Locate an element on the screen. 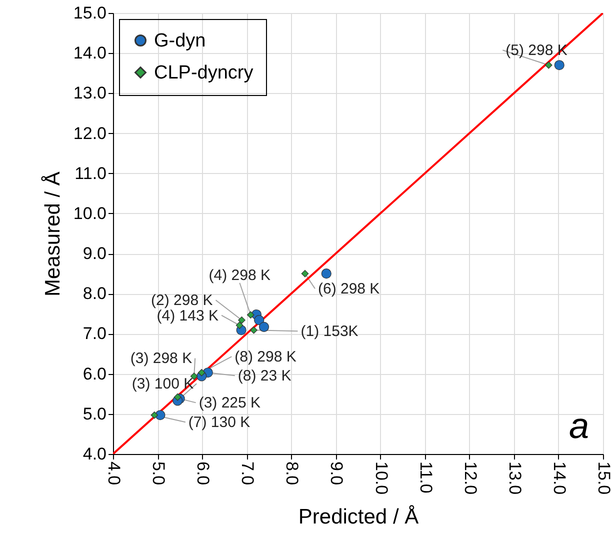 This screenshot has width=612, height=554. annotation: (7) 130 K is located at coordinates (219, 423).